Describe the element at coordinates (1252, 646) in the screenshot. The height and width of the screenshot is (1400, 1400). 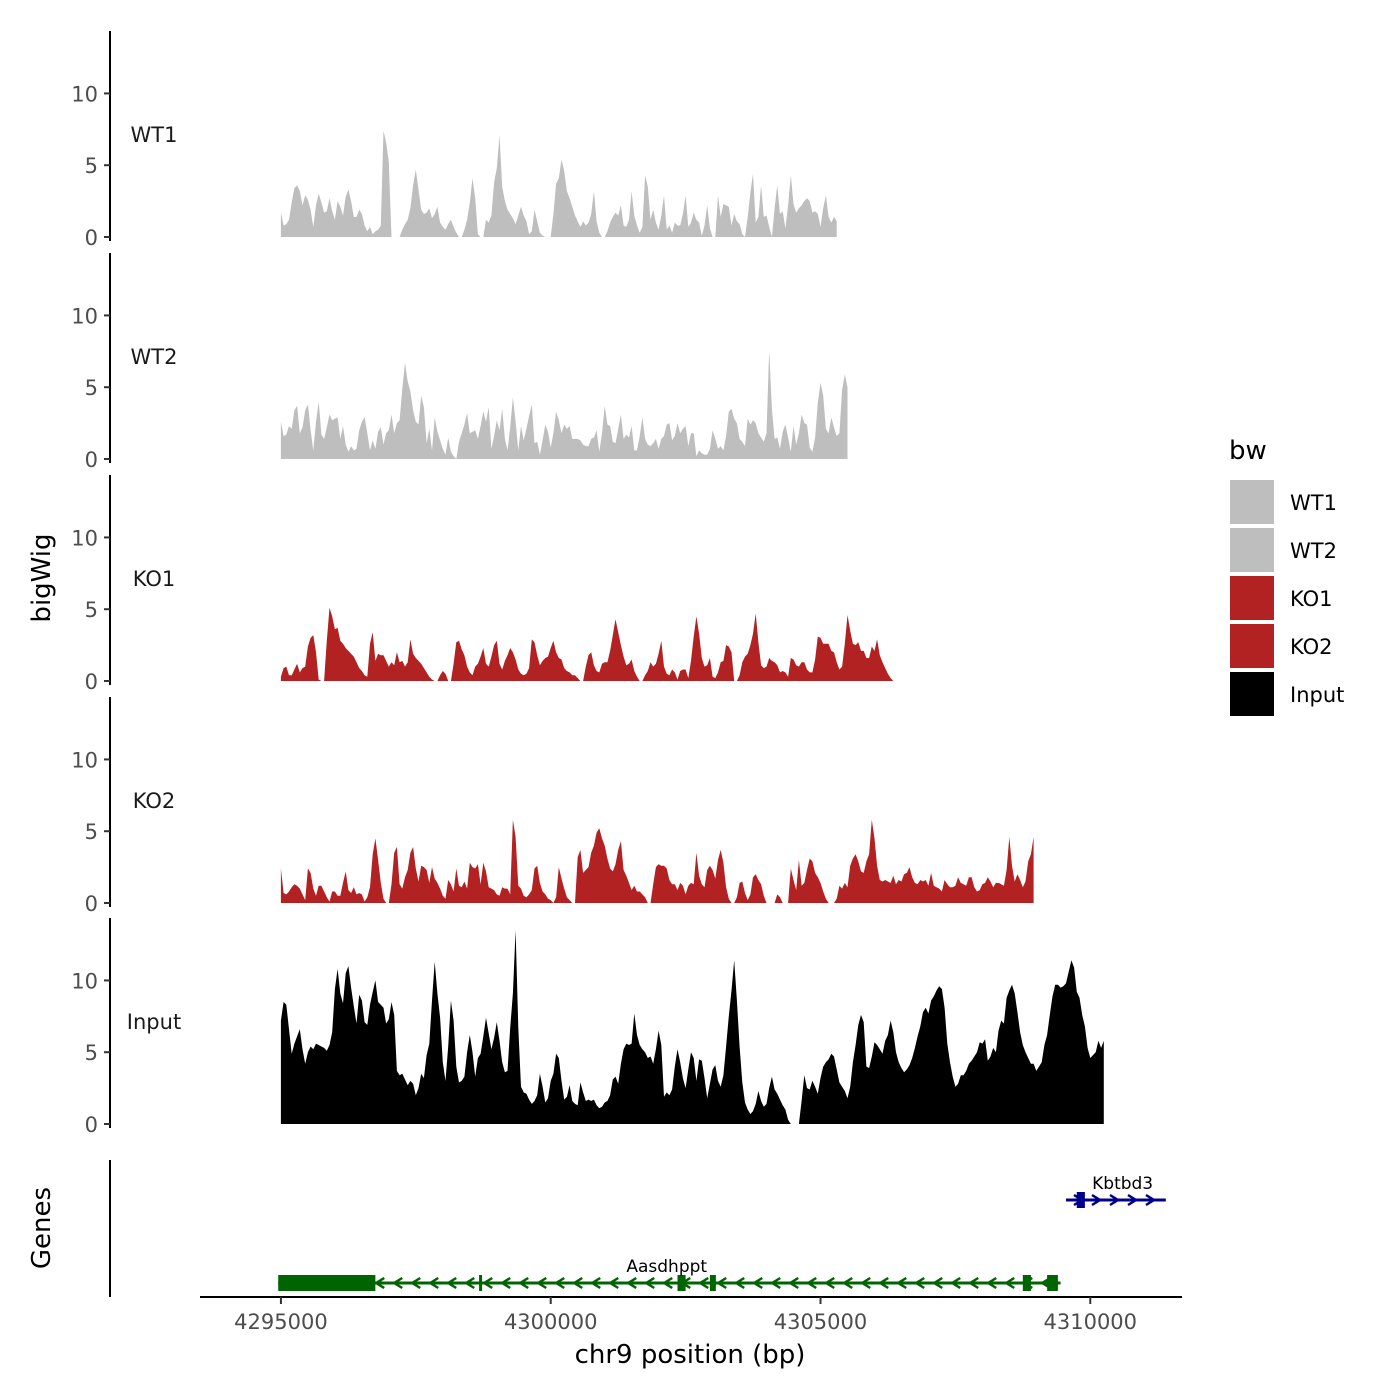
I see `legend-key-ko2` at that location.